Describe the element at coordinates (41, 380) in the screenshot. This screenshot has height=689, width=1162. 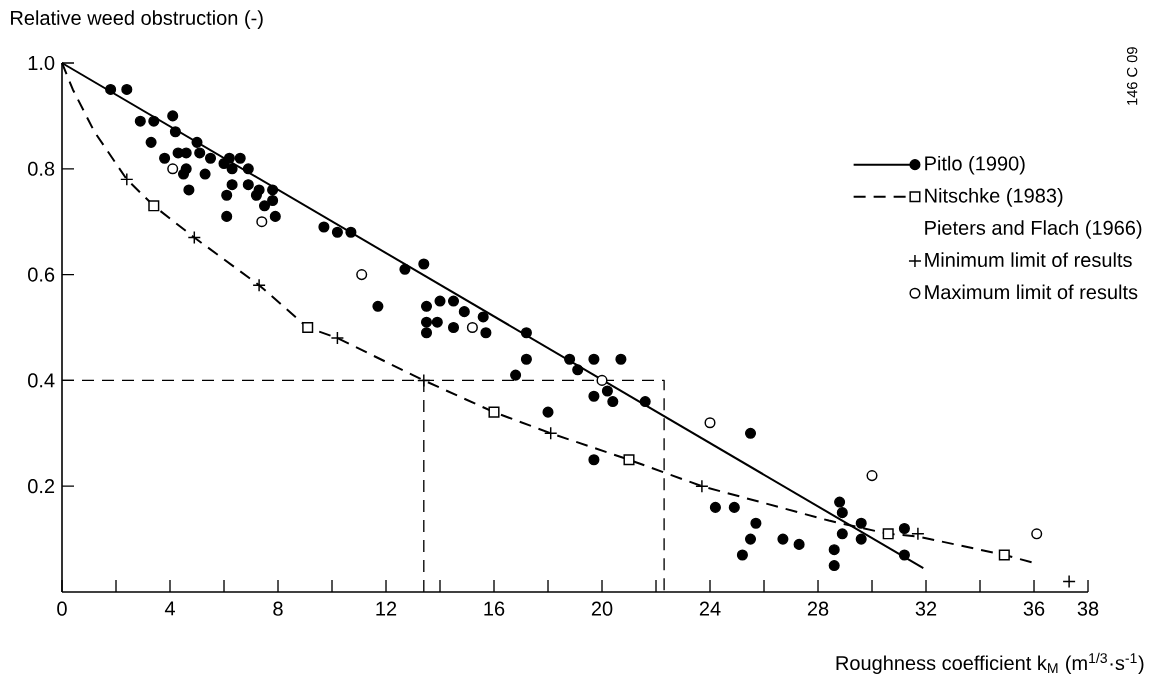
I see `y-tick-label: 0.4` at that location.